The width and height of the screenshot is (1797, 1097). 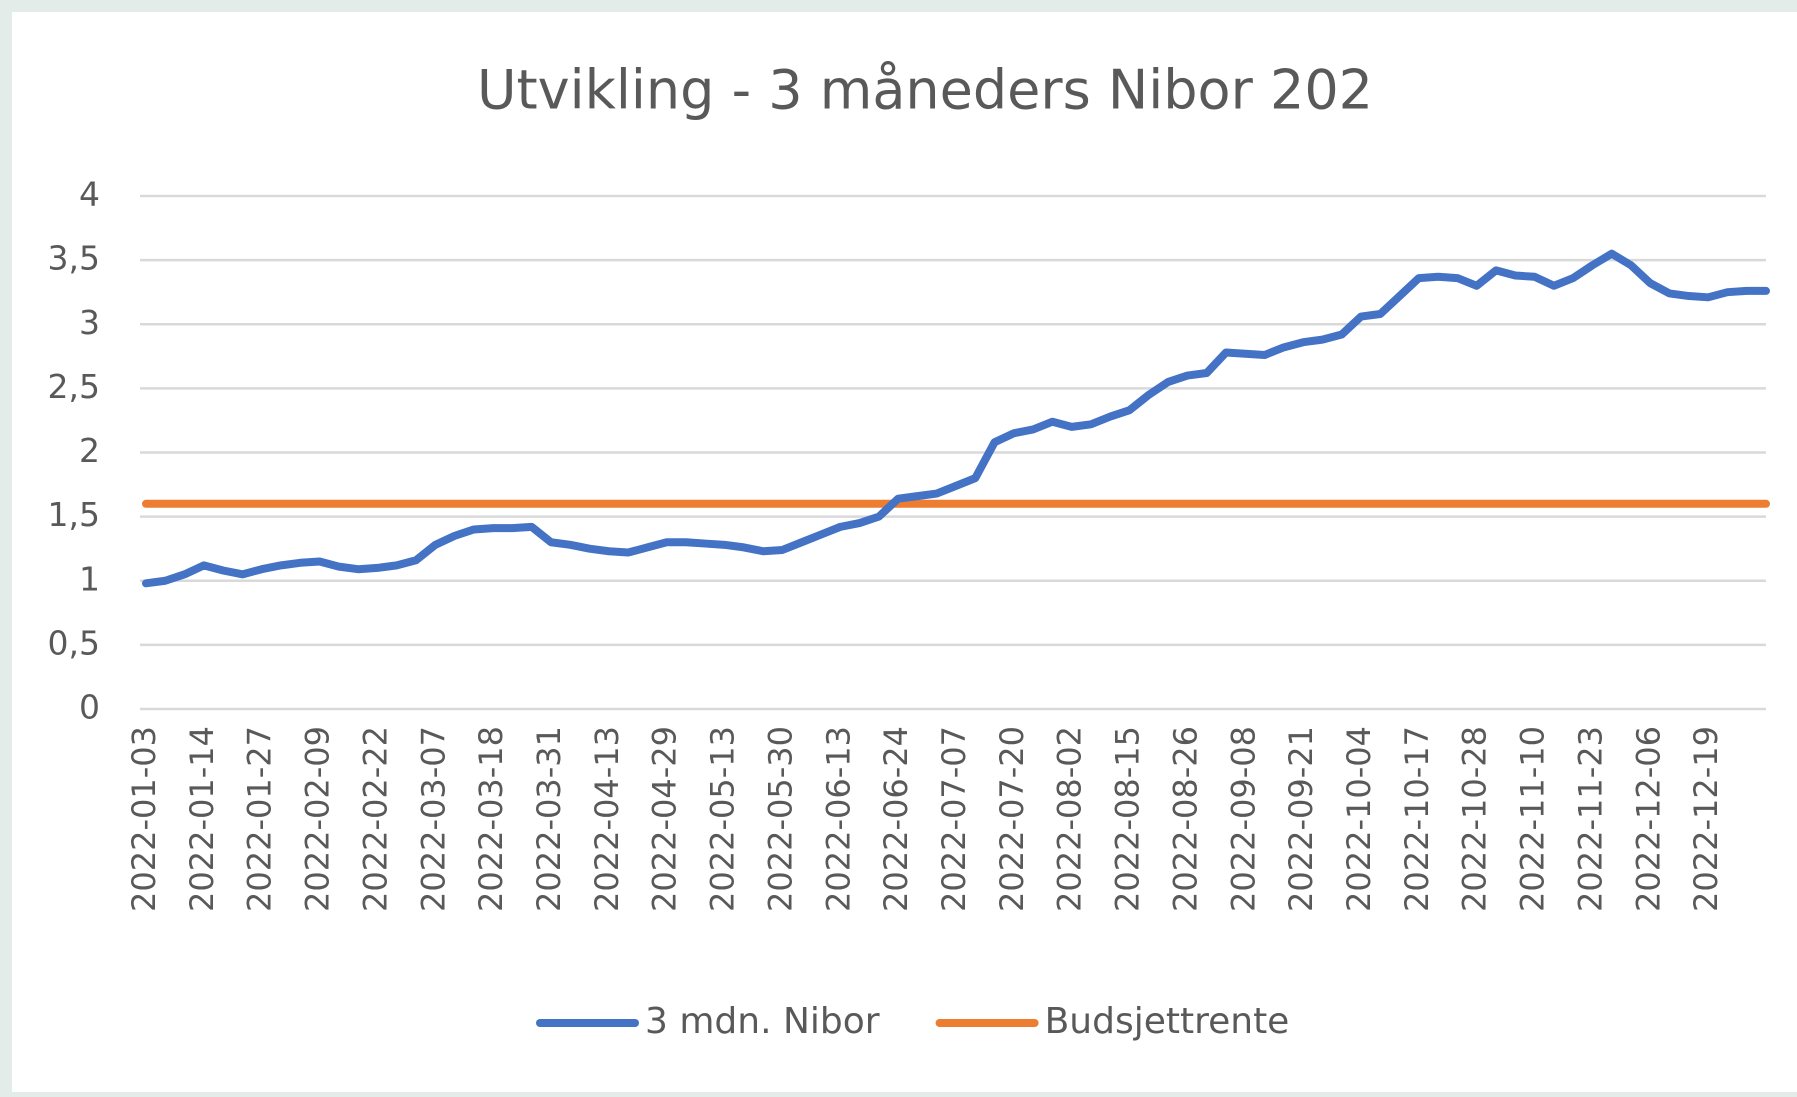 What do you see at coordinates (433, 819) in the screenshot?
I see `x-tick-label: 2022-03-07` at bounding box center [433, 819].